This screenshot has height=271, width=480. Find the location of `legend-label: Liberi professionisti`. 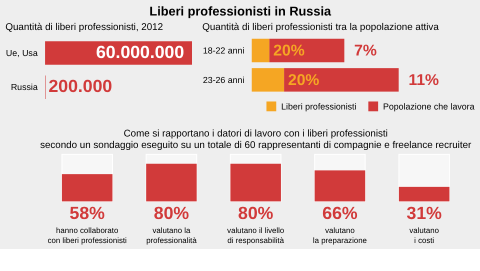

legend-label: Liberi professionisti is located at coordinates (318, 106).